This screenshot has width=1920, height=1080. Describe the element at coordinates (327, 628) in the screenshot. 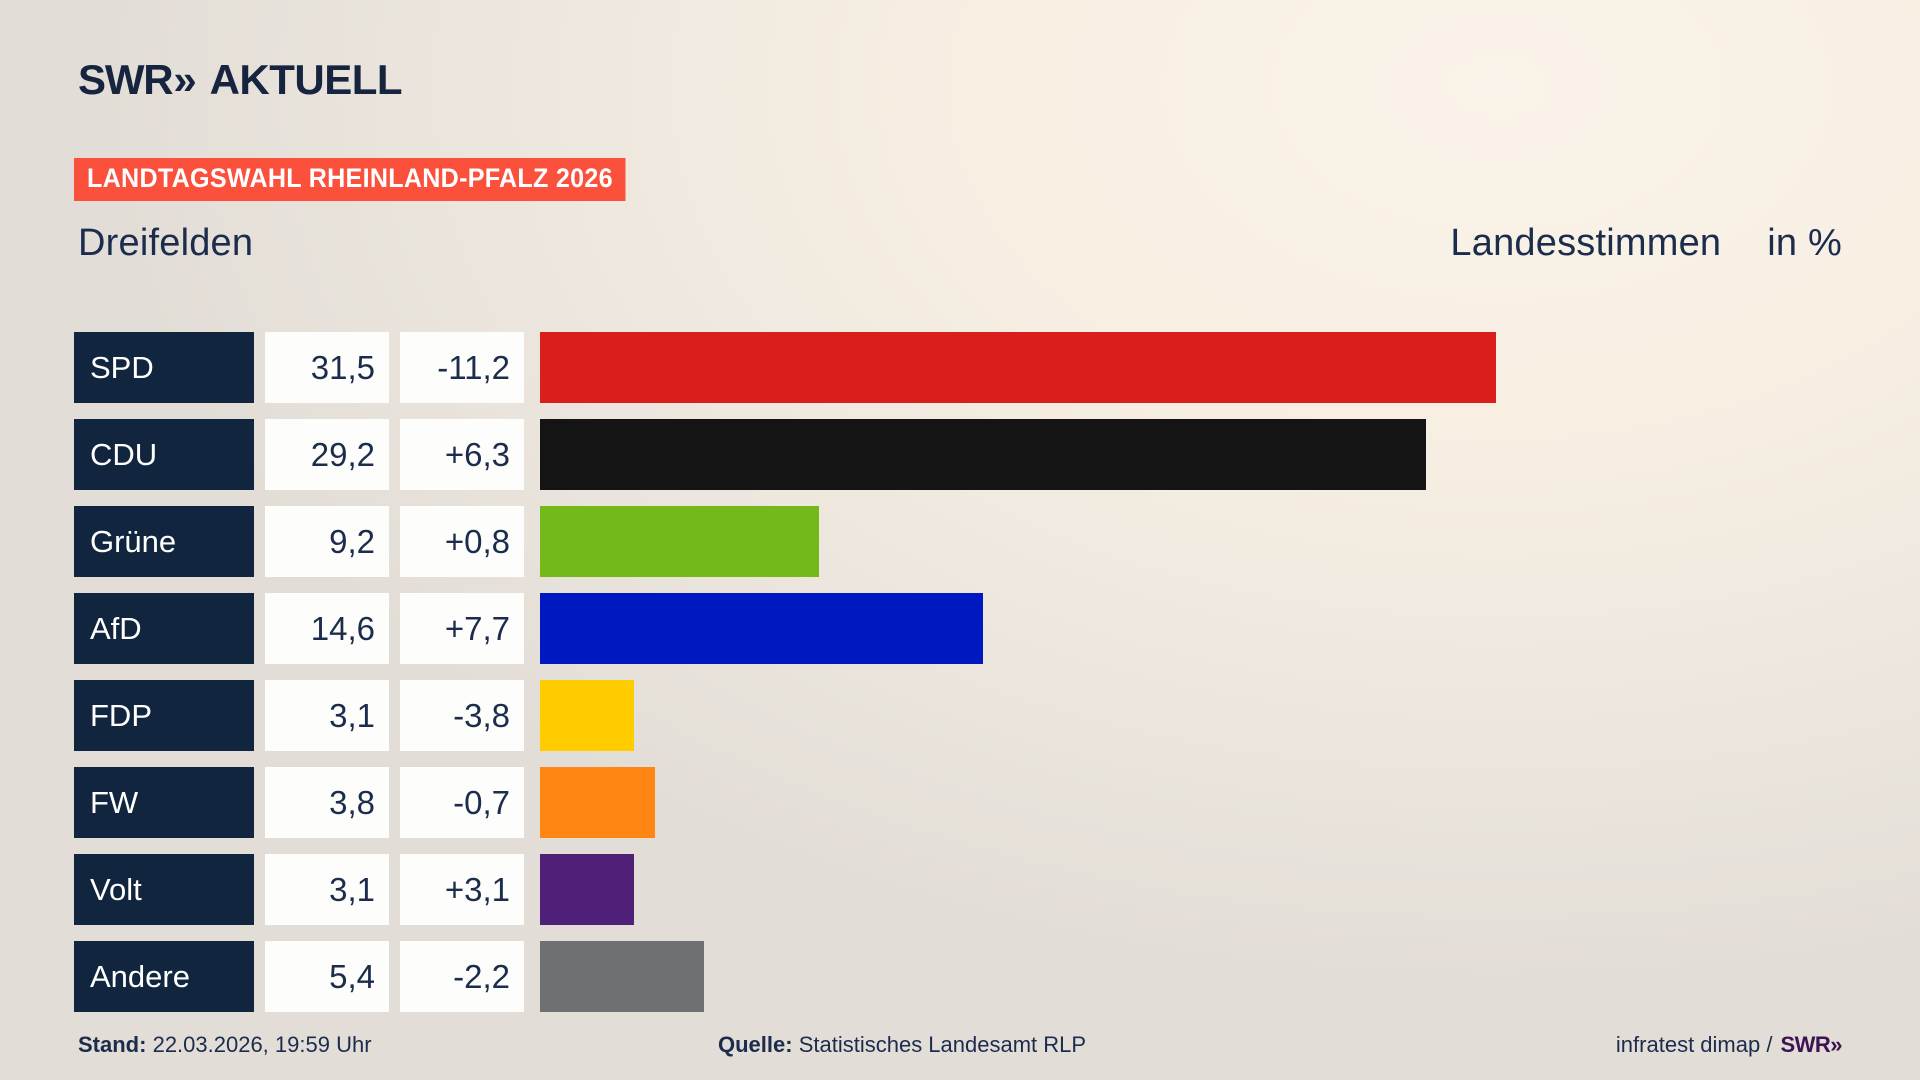

I see `party-share-value: 14,6` at that location.